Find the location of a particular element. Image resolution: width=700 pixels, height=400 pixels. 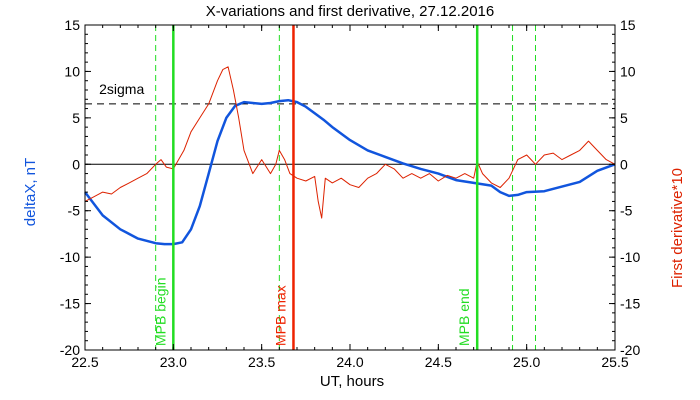

x-tick-label: 24.0 is located at coordinates (349, 362).